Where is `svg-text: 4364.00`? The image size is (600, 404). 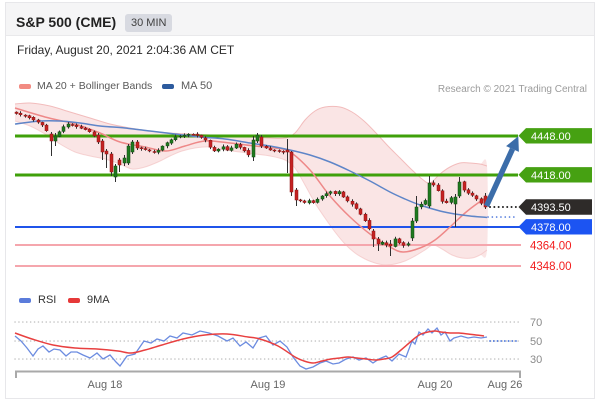
svg-text: 4364.00 is located at coordinates (551, 246).